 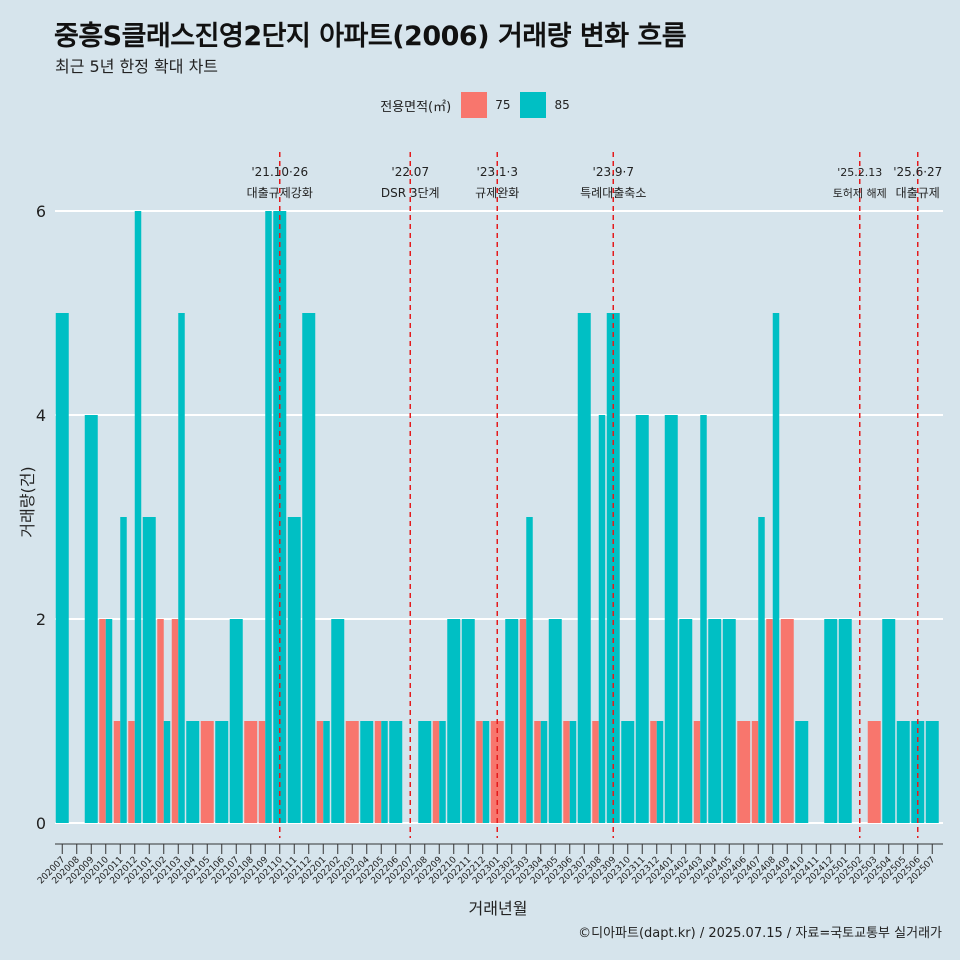 What do you see at coordinates (562, 105) in the screenshot?
I see `legend-label-85: 85` at bounding box center [562, 105].